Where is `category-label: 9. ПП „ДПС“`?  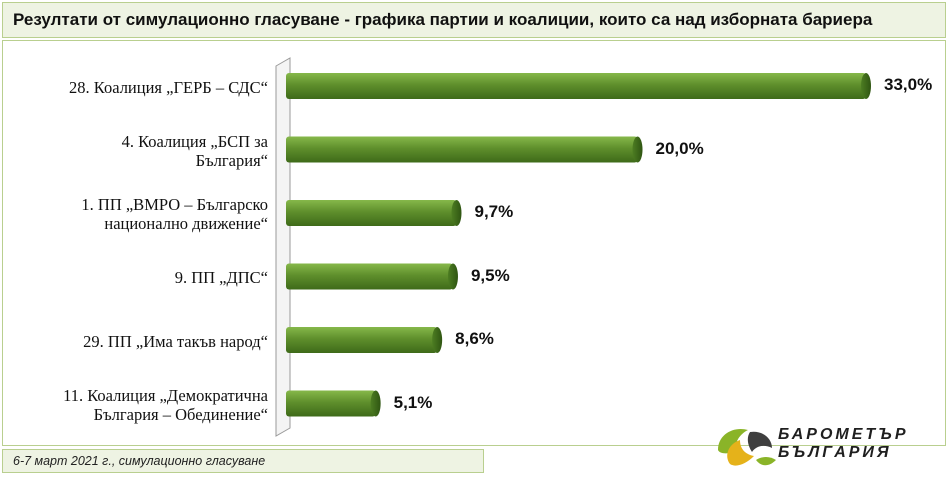 category-label: 9. ПП „ДПС“ is located at coordinates (138, 277).